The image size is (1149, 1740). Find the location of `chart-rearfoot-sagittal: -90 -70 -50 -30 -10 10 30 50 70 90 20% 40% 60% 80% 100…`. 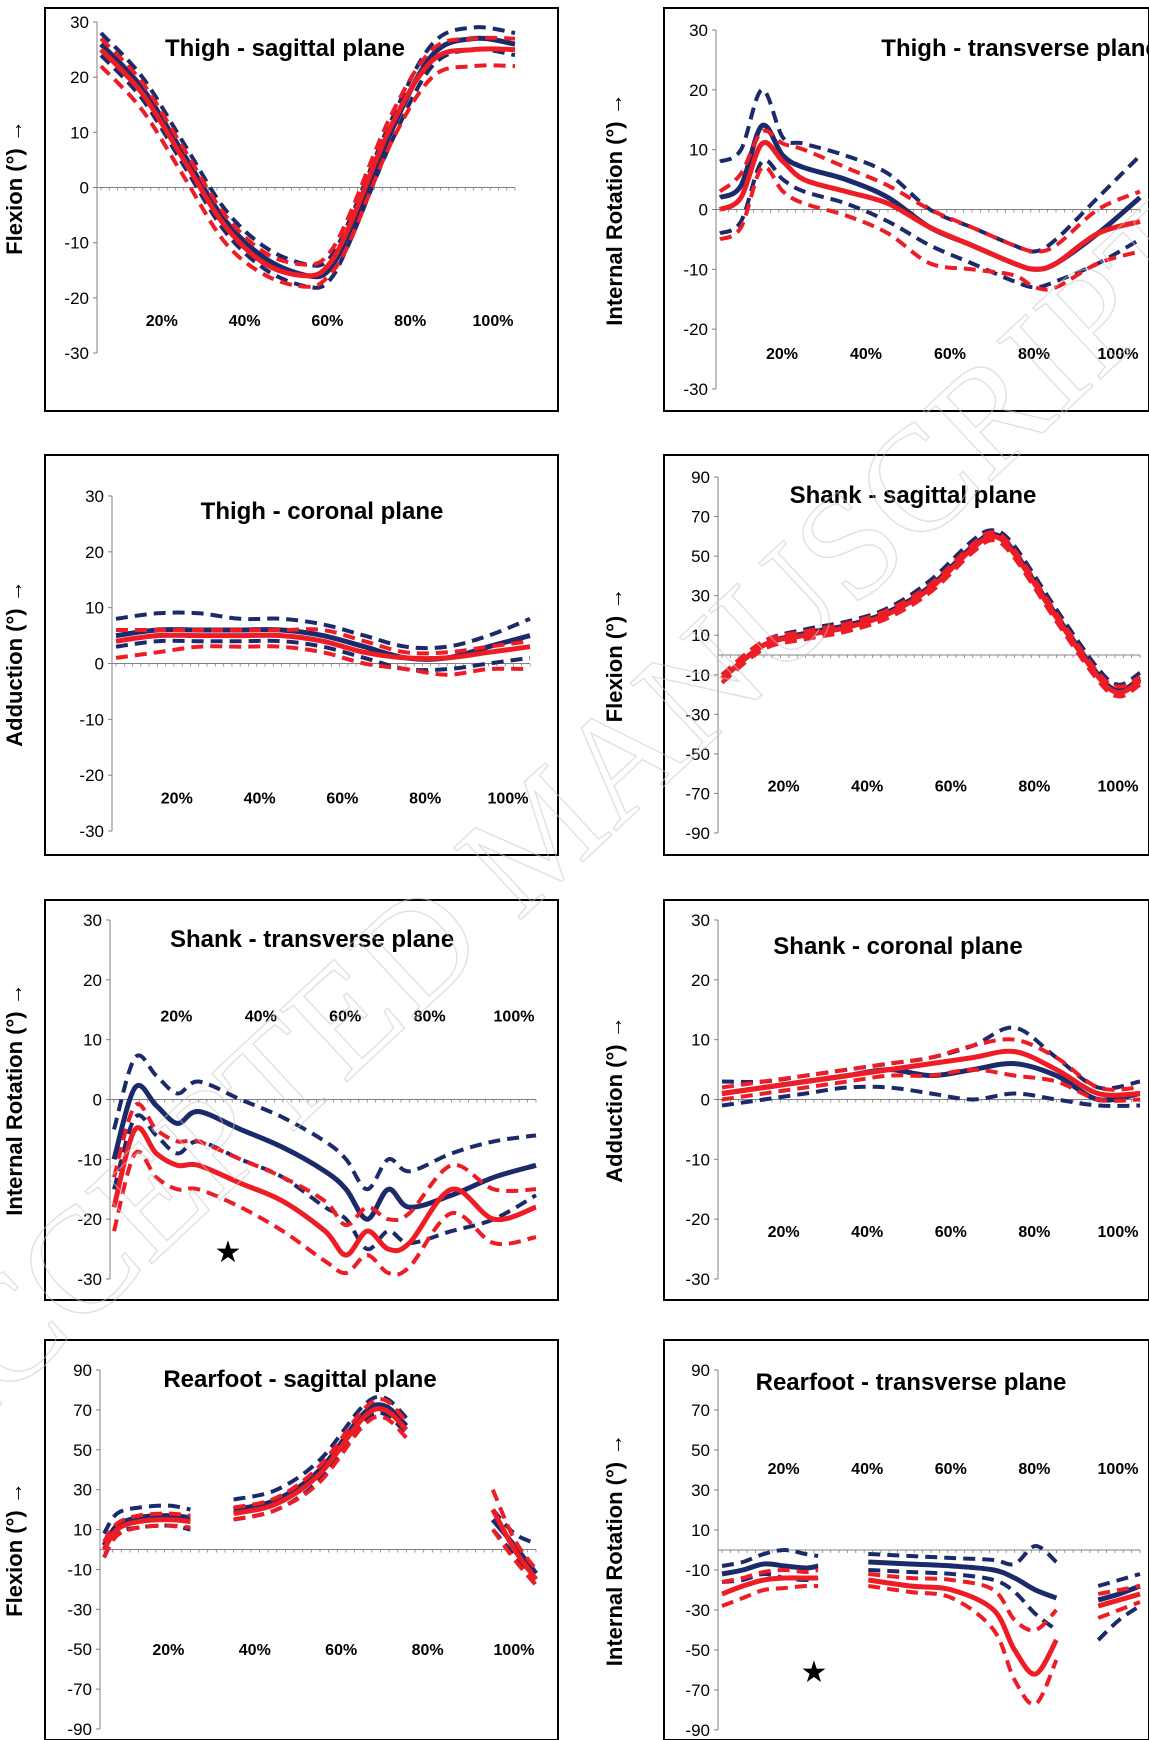

chart-rearfoot-sagittal: -90 -70 -50 -30 -10 10 30 50 70 90 20% 40% 60% 80% 100… is located at coordinates (280, 1535).